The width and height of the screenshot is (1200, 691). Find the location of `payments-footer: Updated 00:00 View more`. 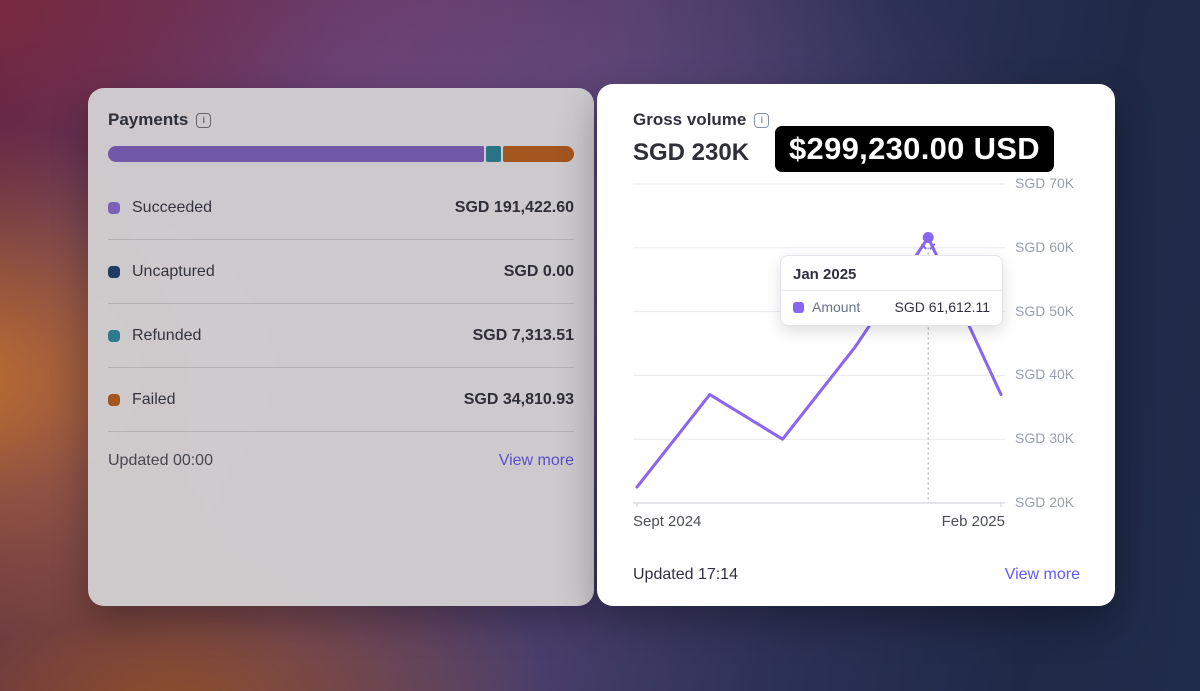

payments-footer: Updated 00:00 View more is located at coordinates (341, 461).